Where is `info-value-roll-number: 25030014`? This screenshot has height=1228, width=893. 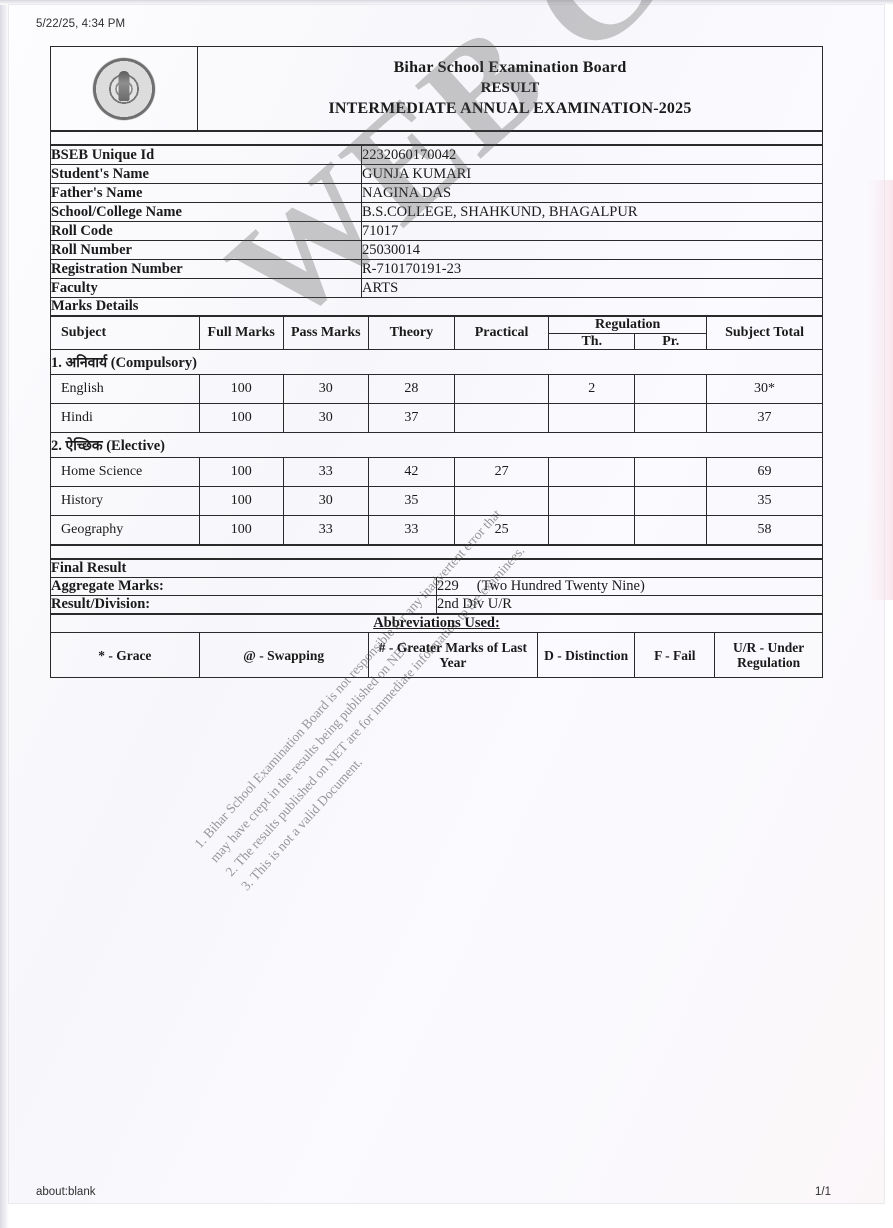
info-value-roll-number: 25030014 is located at coordinates (592, 250).